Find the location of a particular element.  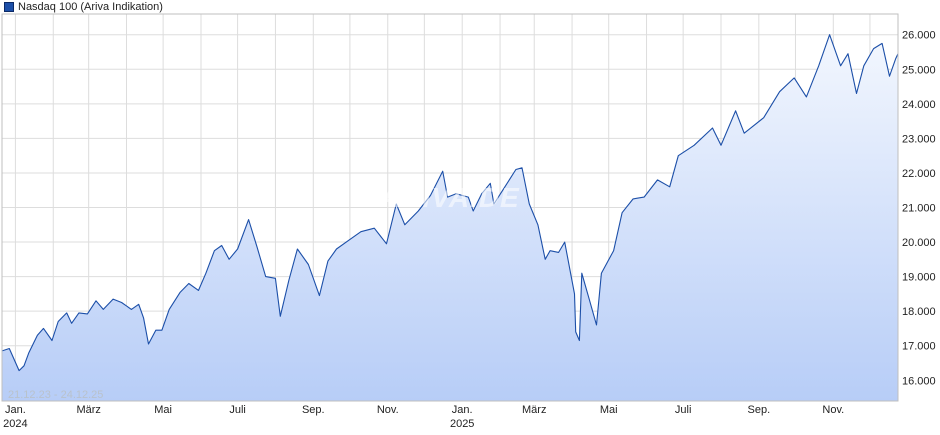

y-tick-label: 22.000 is located at coordinates (919, 174).